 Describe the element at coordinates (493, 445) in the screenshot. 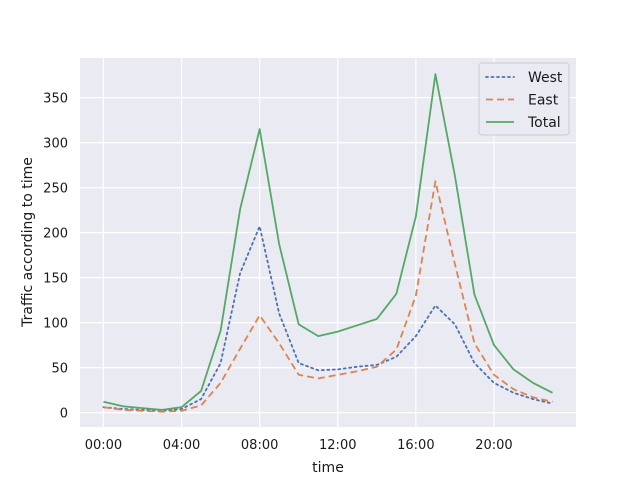

I see `x-tick-label: 20:00` at that location.